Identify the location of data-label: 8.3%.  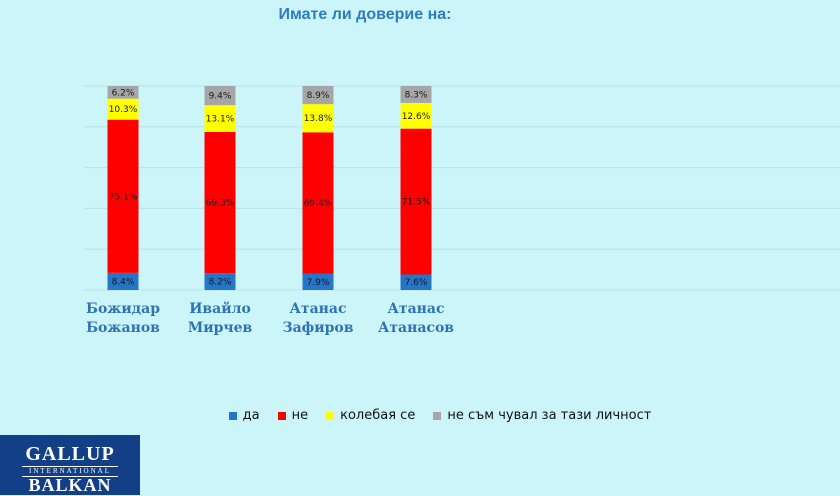
(416, 95).